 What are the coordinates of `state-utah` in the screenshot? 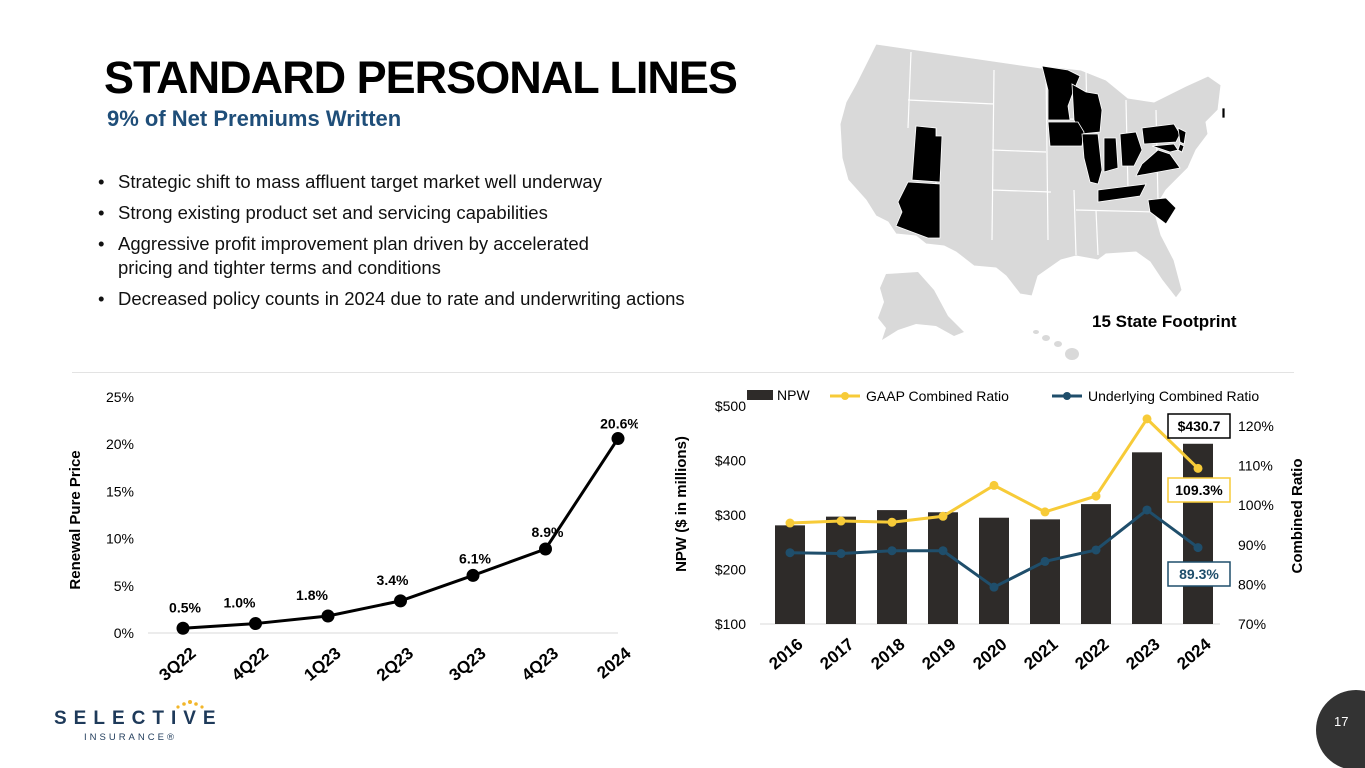 It's located at (927, 154).